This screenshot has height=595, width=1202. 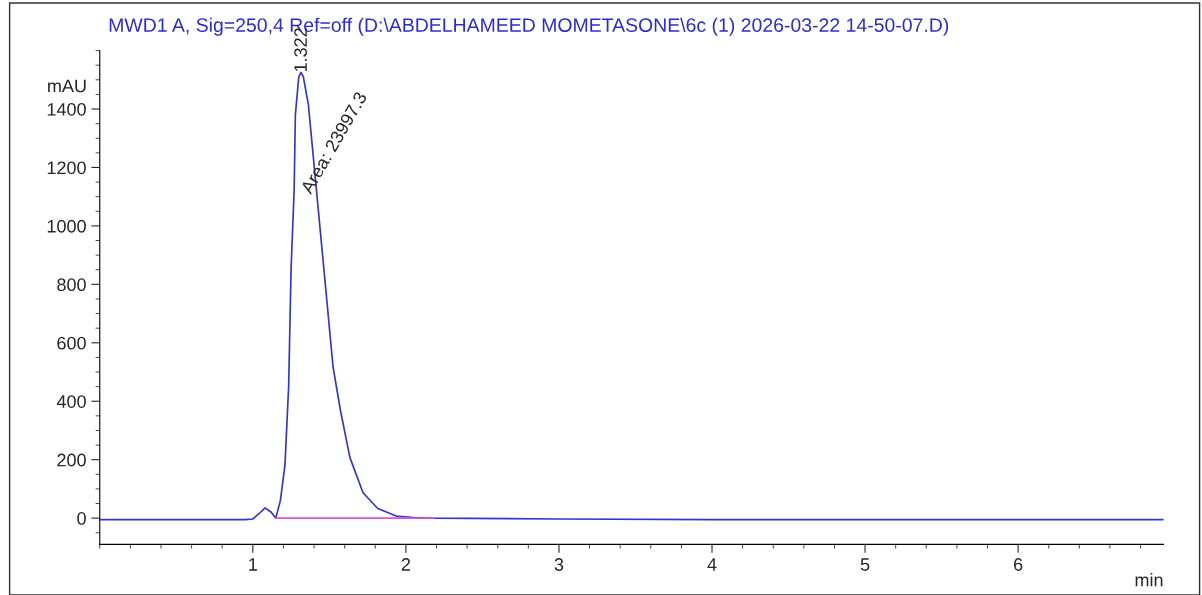 I want to click on y-tick-label: 800, so click(x=71, y=285).